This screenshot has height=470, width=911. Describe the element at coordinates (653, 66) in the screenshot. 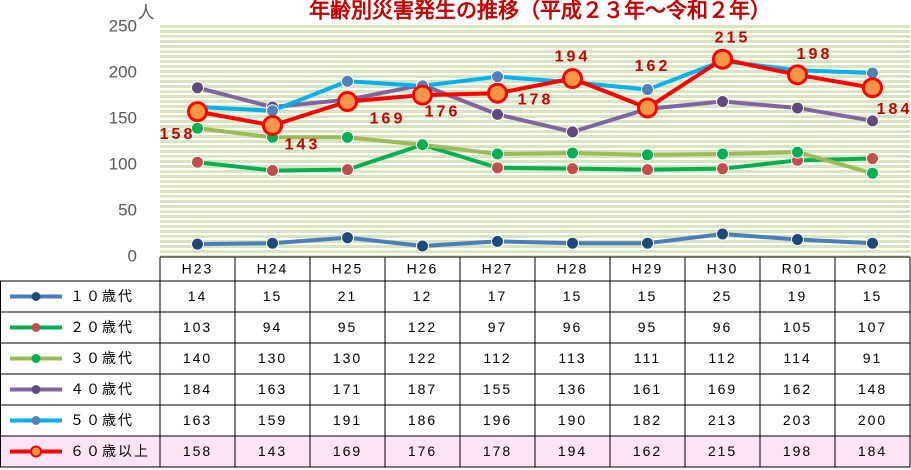

I see `data-label: 162` at that location.